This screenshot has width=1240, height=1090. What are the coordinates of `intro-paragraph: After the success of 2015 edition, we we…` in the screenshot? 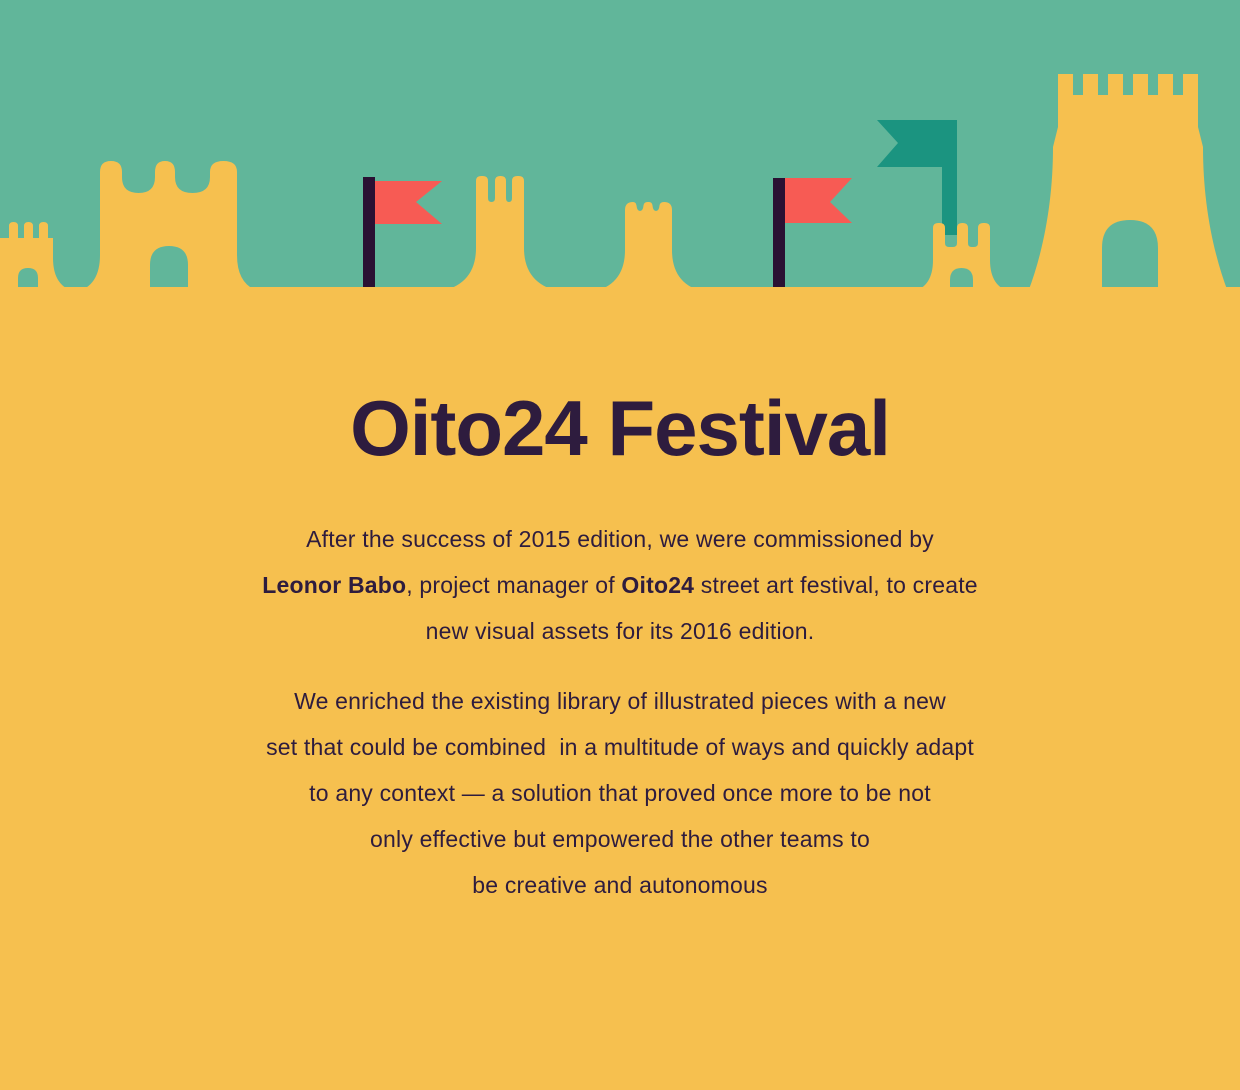 It's located at (620, 585).